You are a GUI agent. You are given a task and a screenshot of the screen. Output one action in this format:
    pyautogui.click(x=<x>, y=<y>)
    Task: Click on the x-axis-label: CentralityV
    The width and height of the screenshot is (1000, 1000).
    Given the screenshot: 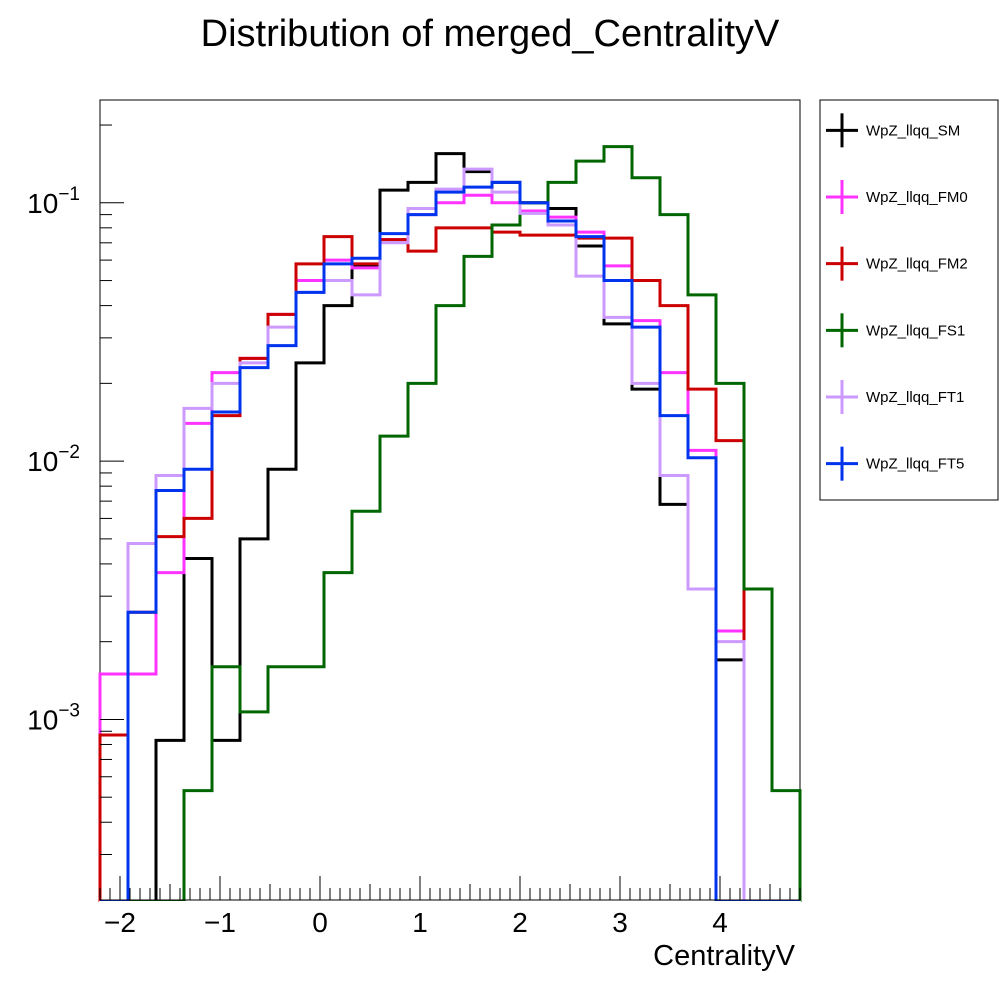 What is the action you would take?
    pyautogui.click(x=724, y=956)
    